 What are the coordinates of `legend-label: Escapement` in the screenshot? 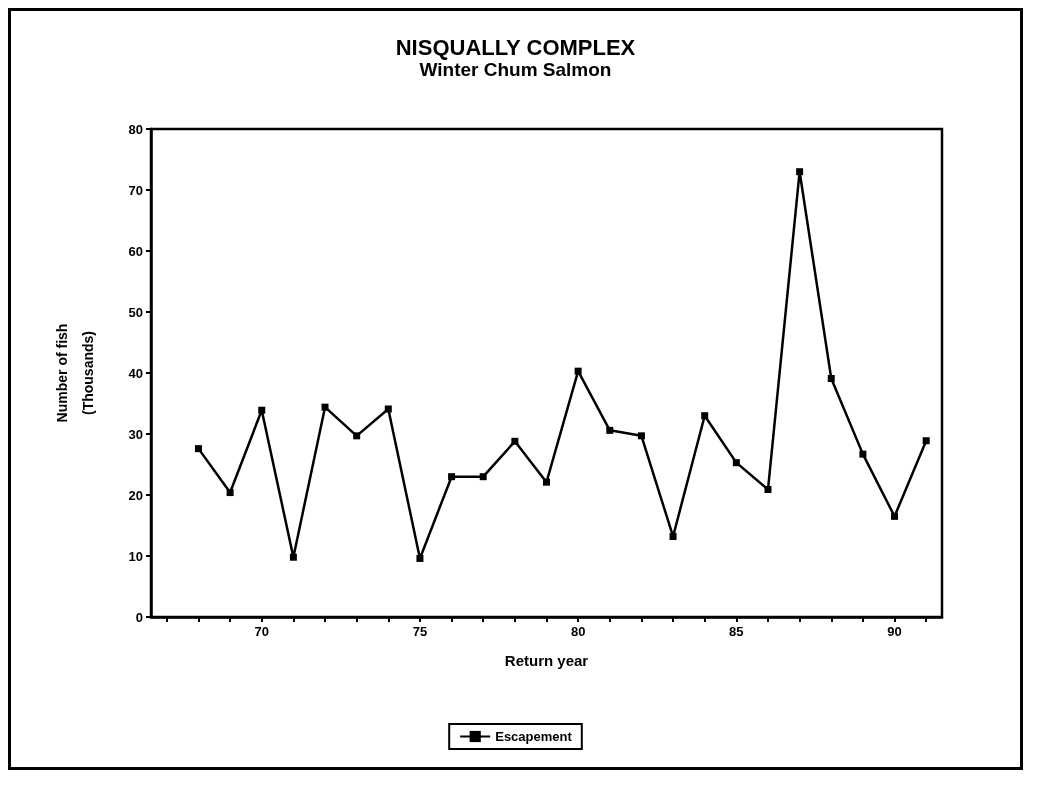 It's located at (534, 736).